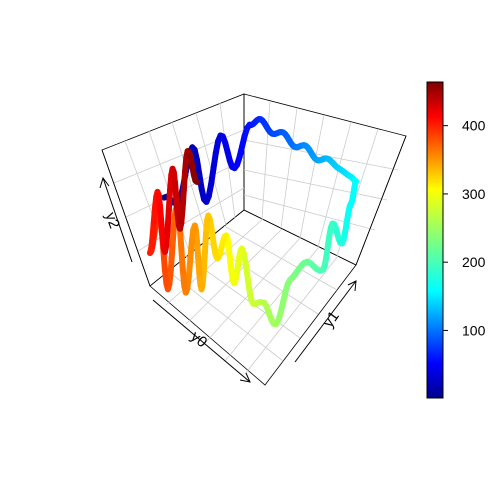  I want to click on colorbar: 100 200 300 400, so click(456, 240).